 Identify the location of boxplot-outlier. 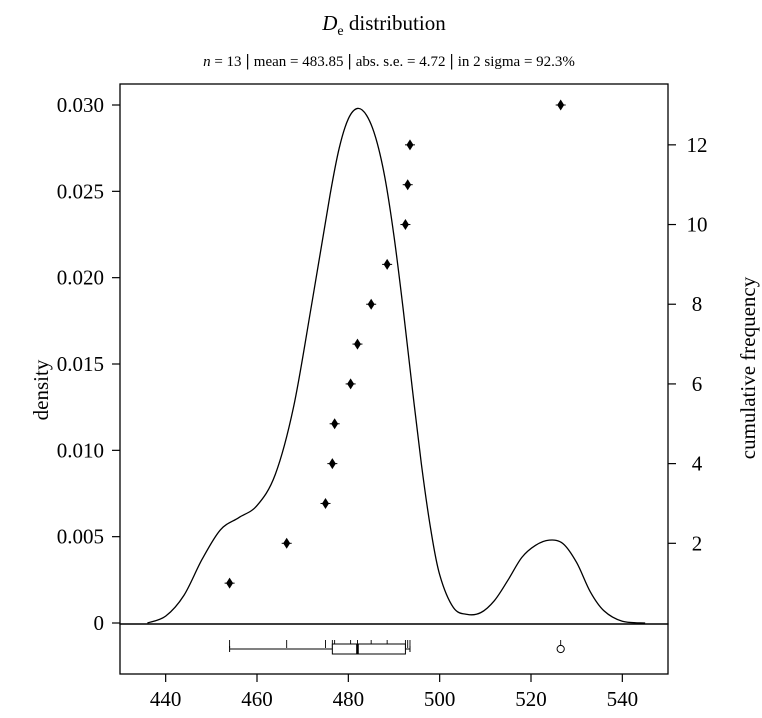
(560, 649).